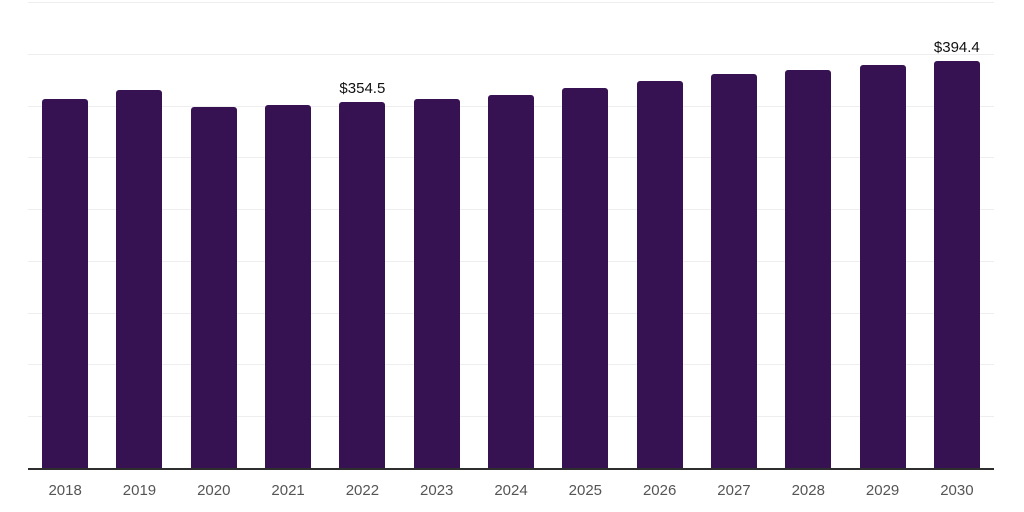 The image size is (1024, 512). I want to click on x-tick-2024: 2024, so click(511, 490).